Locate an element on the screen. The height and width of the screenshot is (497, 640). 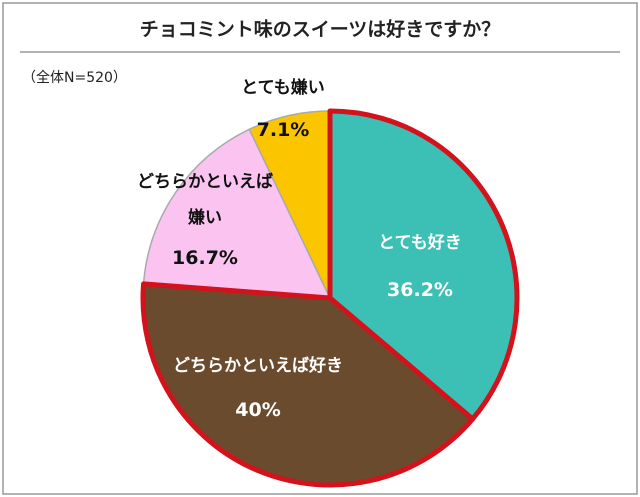
slice-label: どちらかといえば好き is located at coordinates (258, 366).